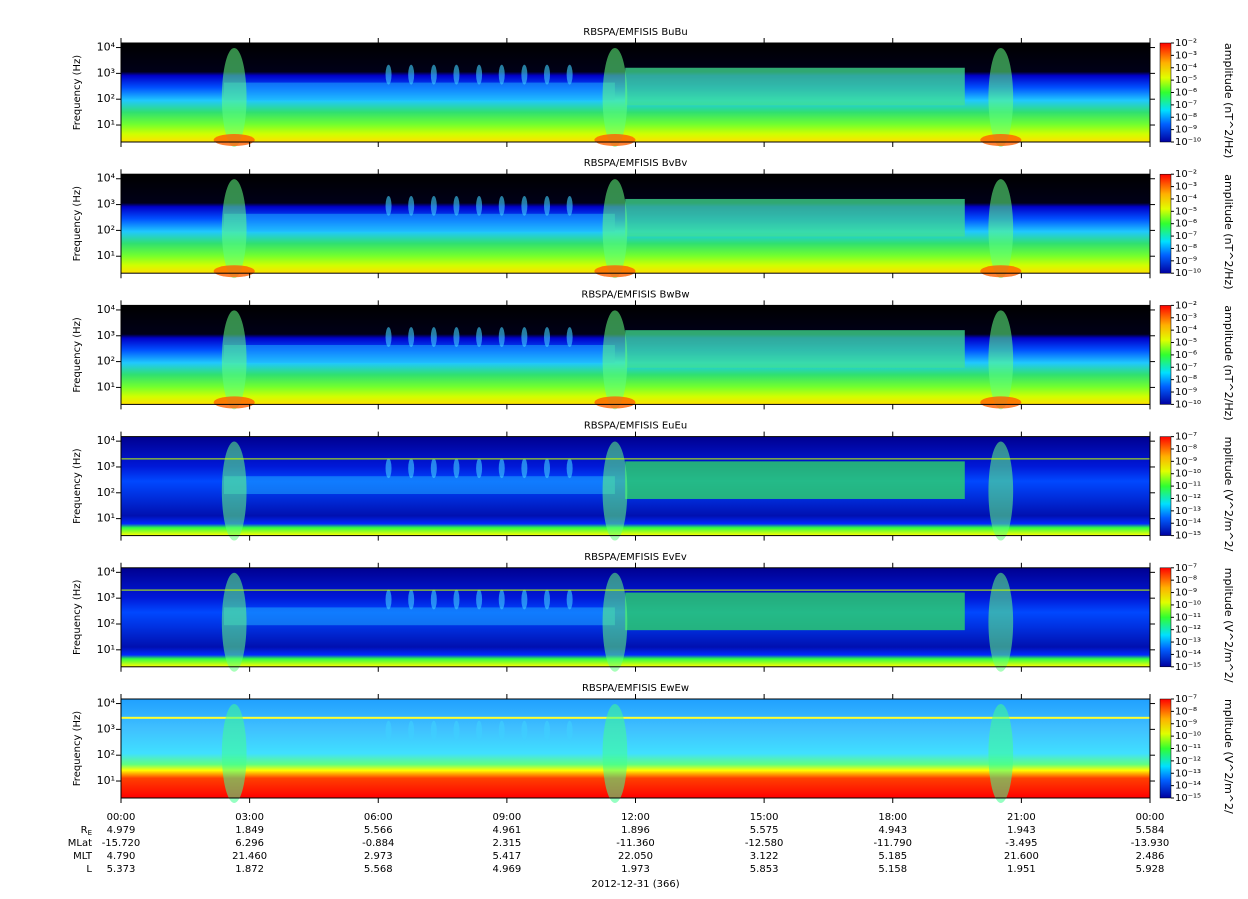 The width and height of the screenshot is (1248, 899). I want to click on colorbar-tick-label: 10⁻¹⁵, so click(1188, 667).